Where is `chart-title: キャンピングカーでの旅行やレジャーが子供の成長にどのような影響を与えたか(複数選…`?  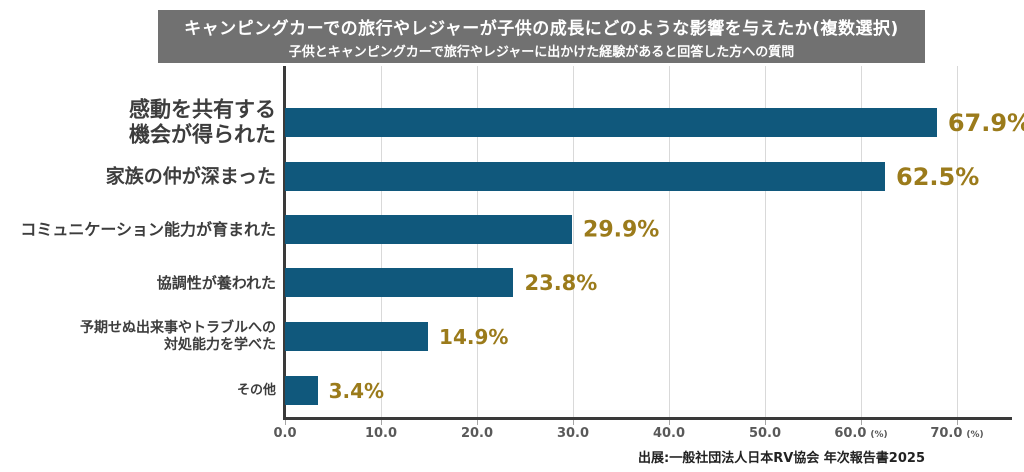 chart-title: キャンピングカーでの旅行やレジャーが子供の成長にどのような影響を与えたか(複数選… is located at coordinates (541, 28).